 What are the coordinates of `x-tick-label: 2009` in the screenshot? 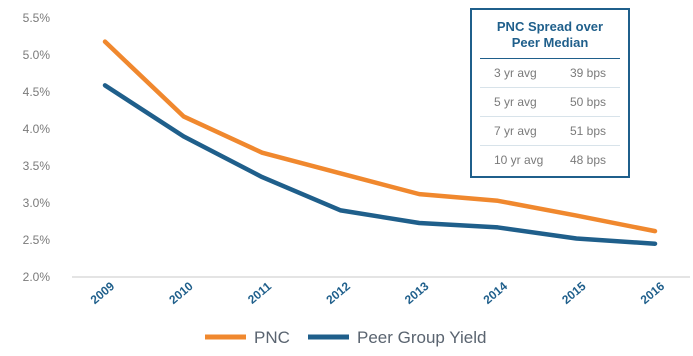 It's located at (103, 293).